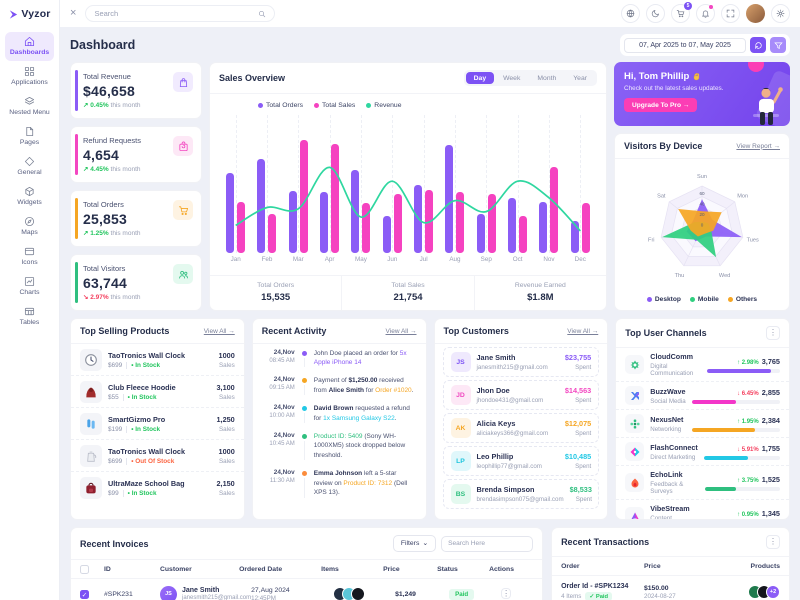 This screenshot has width=800, height=600. What do you see at coordinates (704, 299) in the screenshot?
I see `legend-mobile: Mobile` at bounding box center [704, 299].